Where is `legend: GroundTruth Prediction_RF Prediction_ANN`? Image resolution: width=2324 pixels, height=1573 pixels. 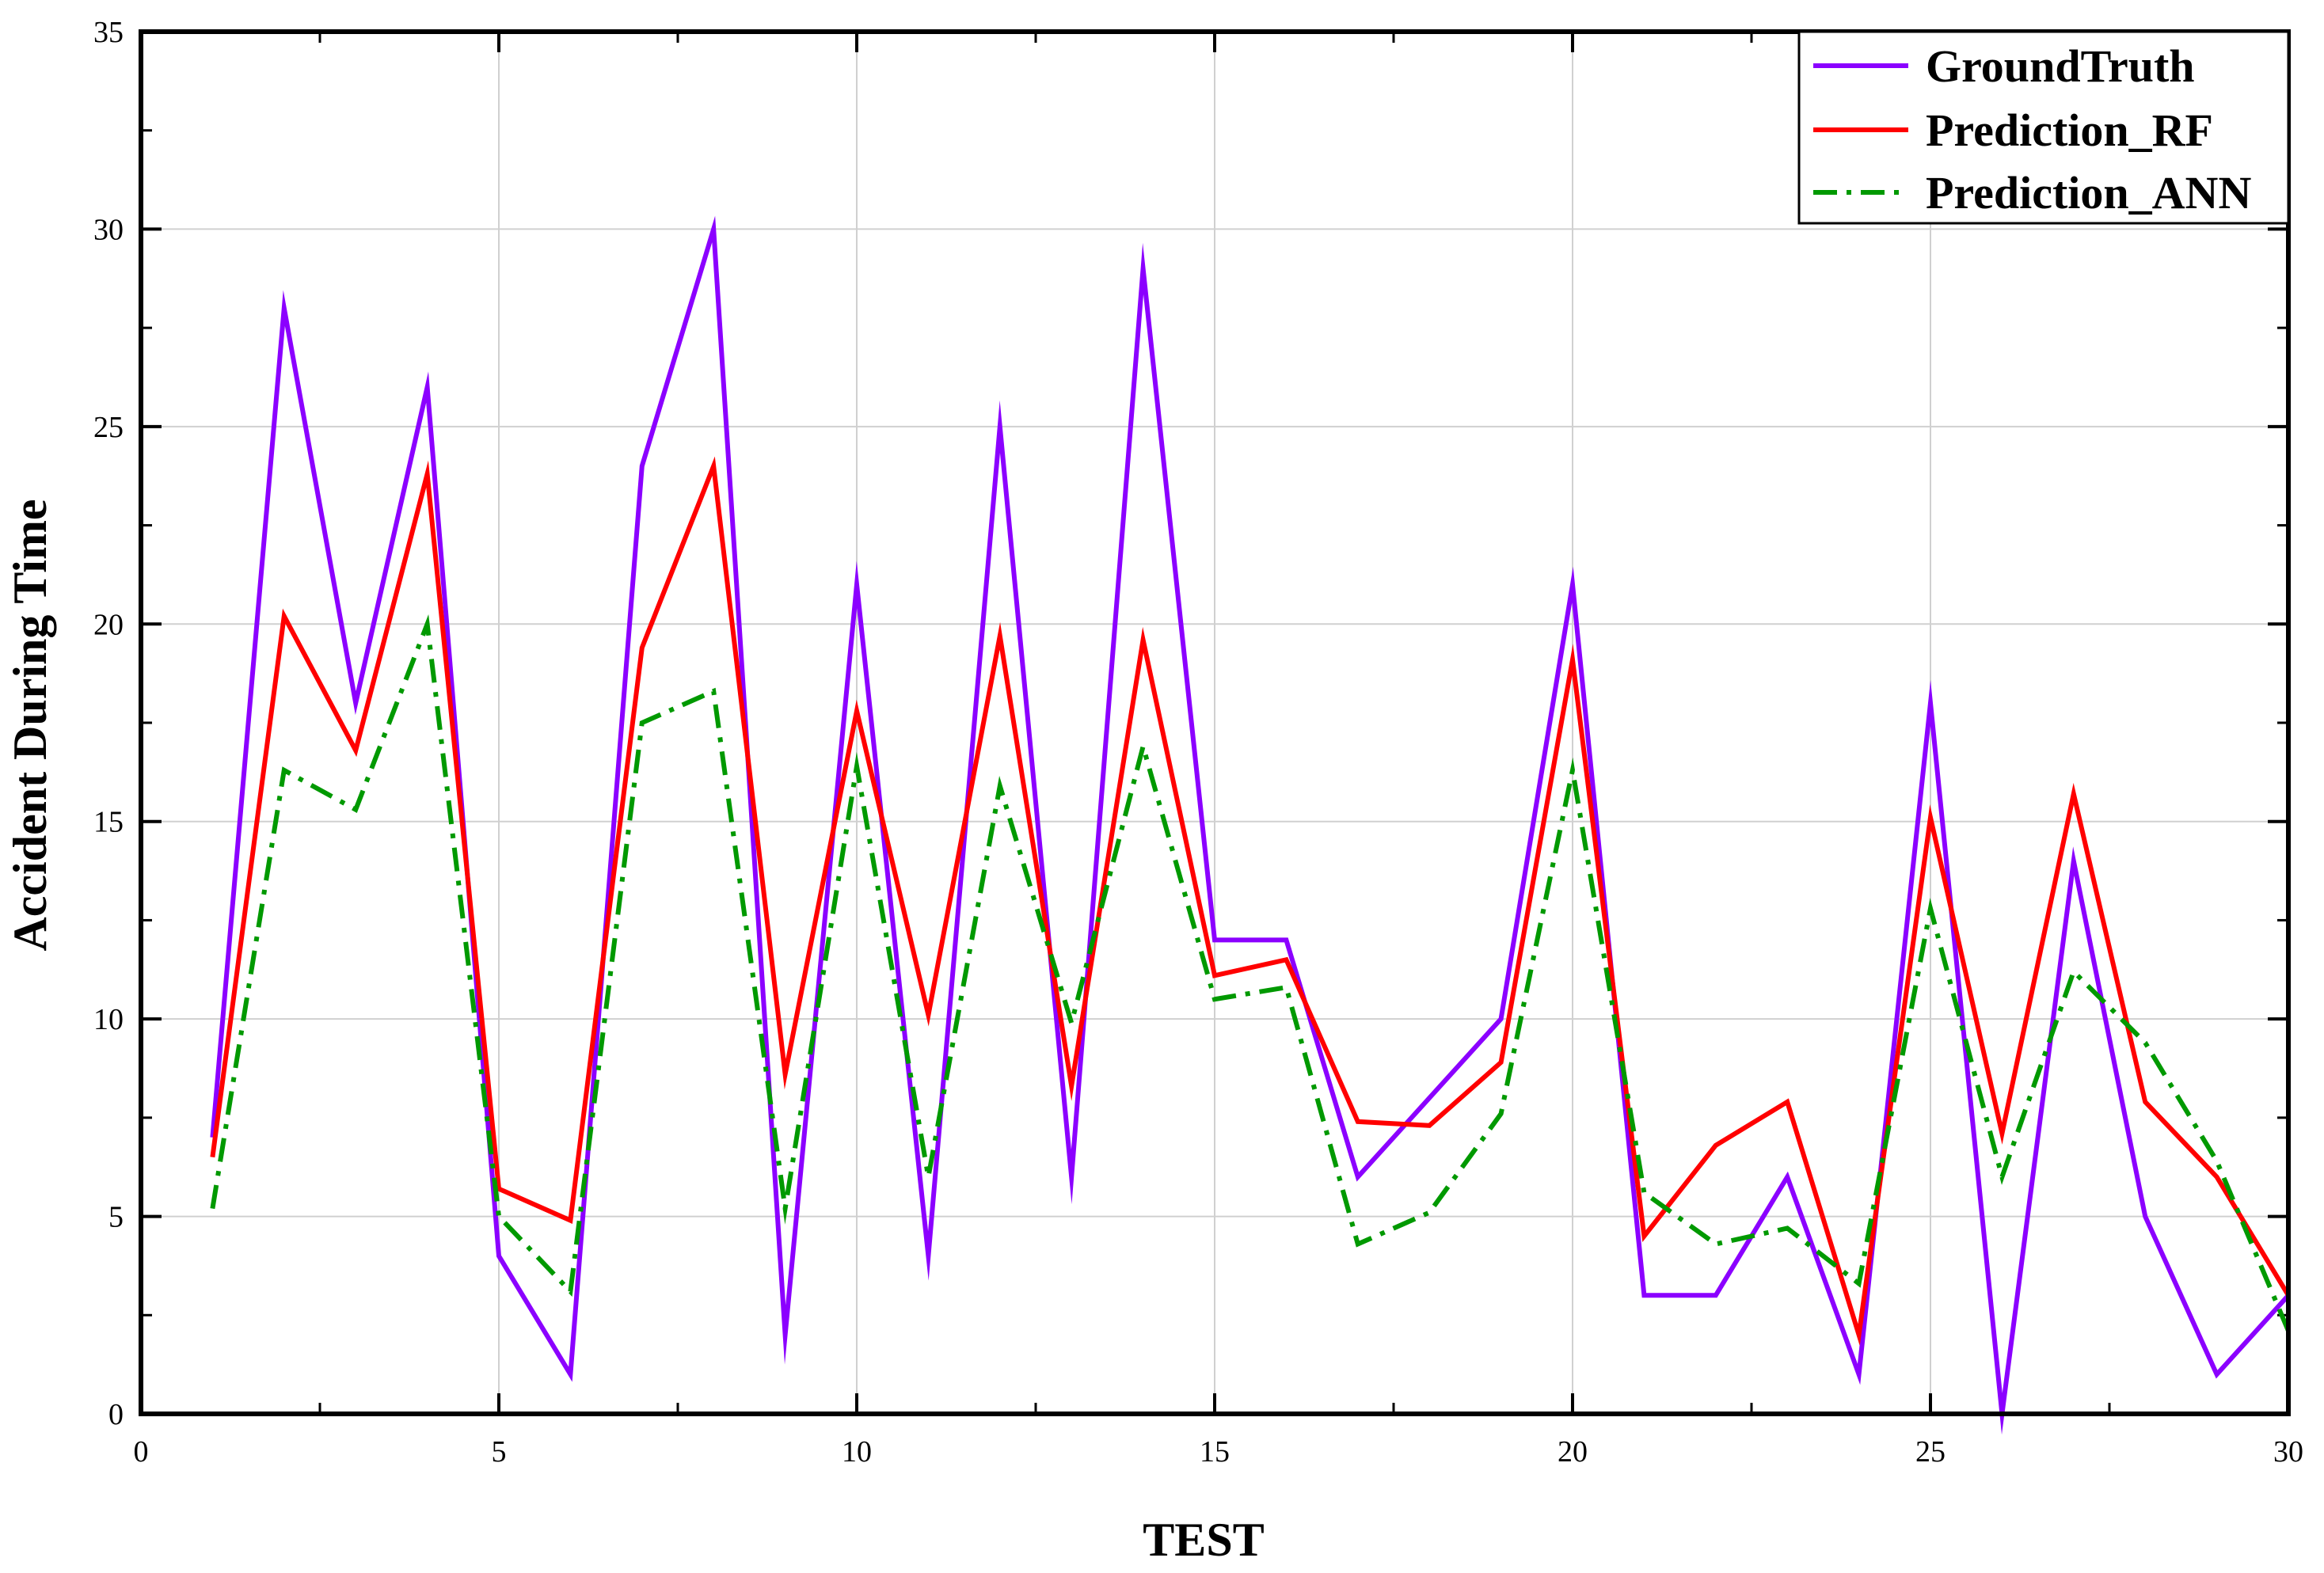 legend: GroundTruth Prediction_RF Prediction_ANN is located at coordinates (2043, 127).